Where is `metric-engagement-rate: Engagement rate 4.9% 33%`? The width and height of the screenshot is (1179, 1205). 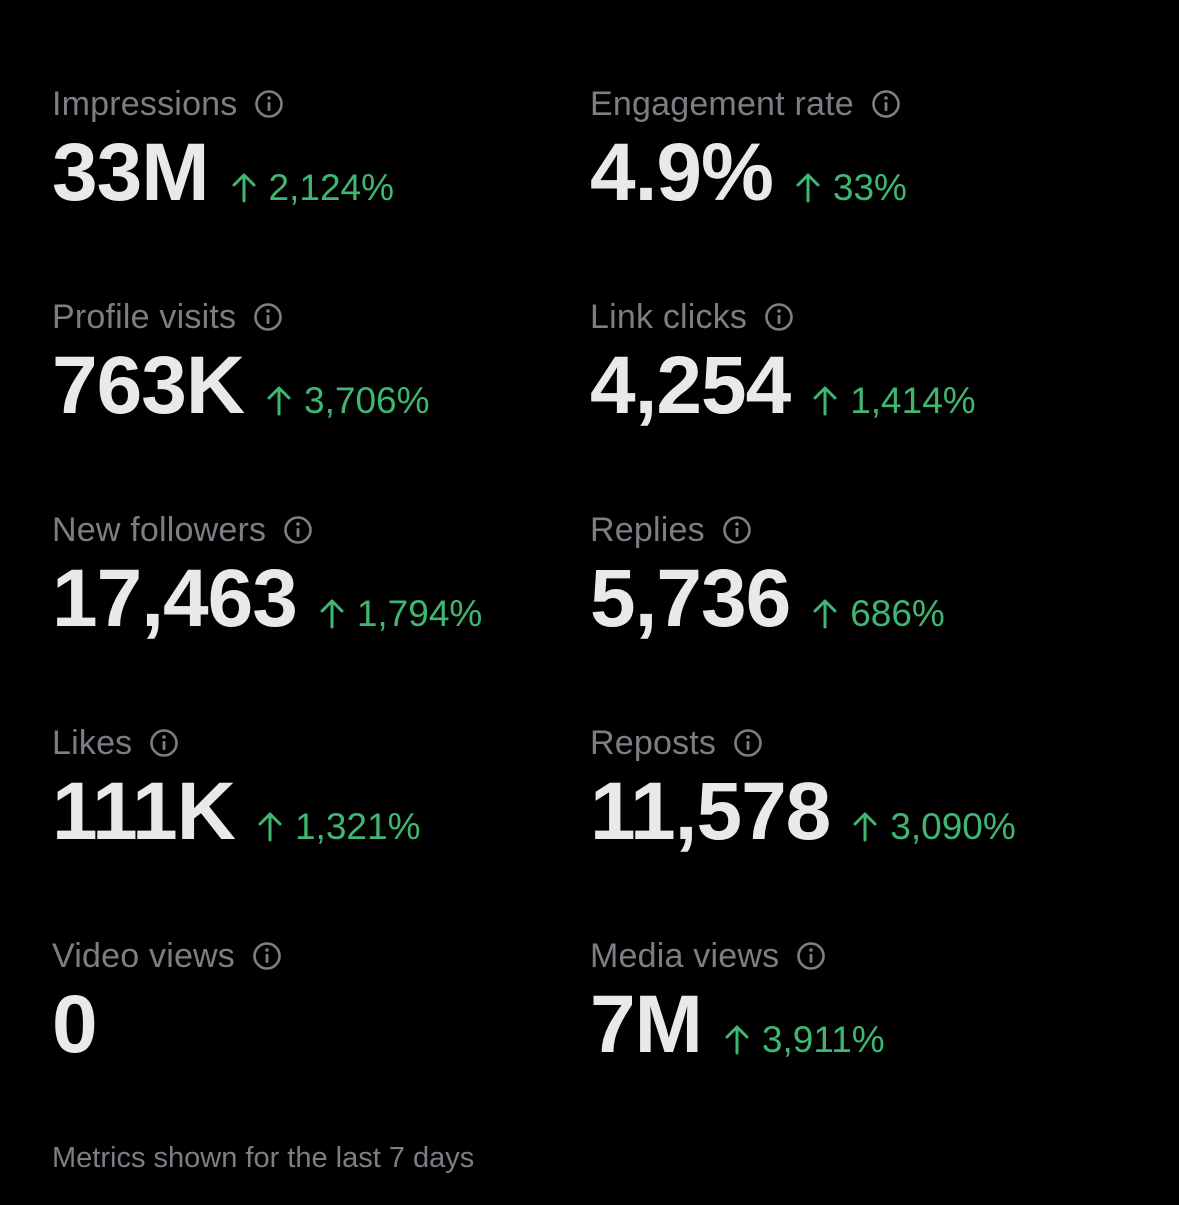 metric-engagement-rate: Engagement rate 4.9% 33% is located at coordinates (859, 188).